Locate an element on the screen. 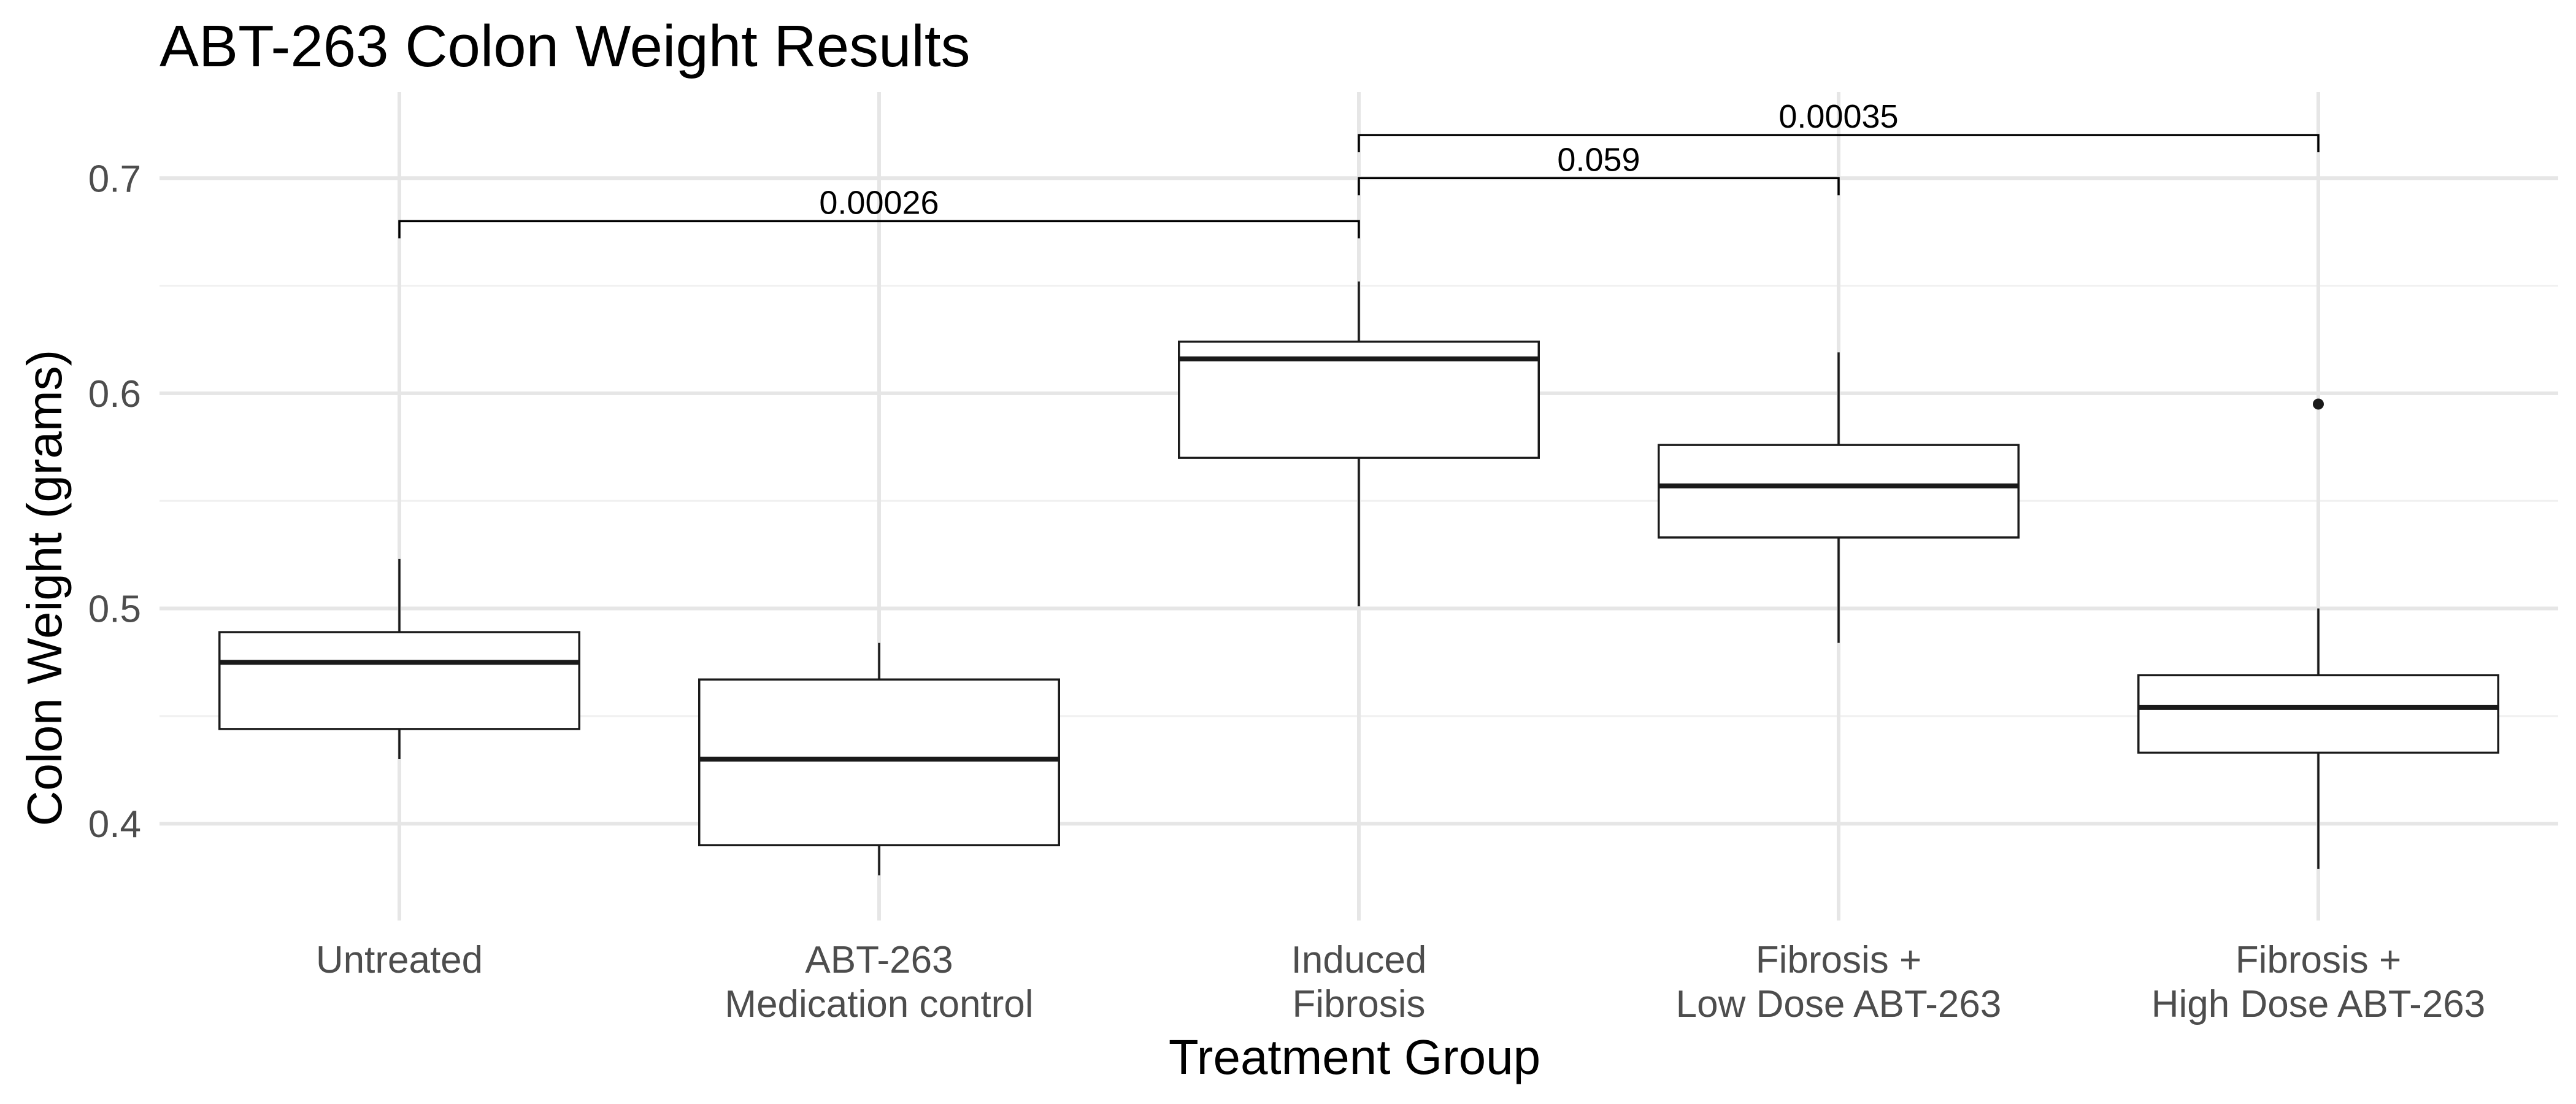  chart-title: ABT-263 Colon Weight Results is located at coordinates (565, 46).